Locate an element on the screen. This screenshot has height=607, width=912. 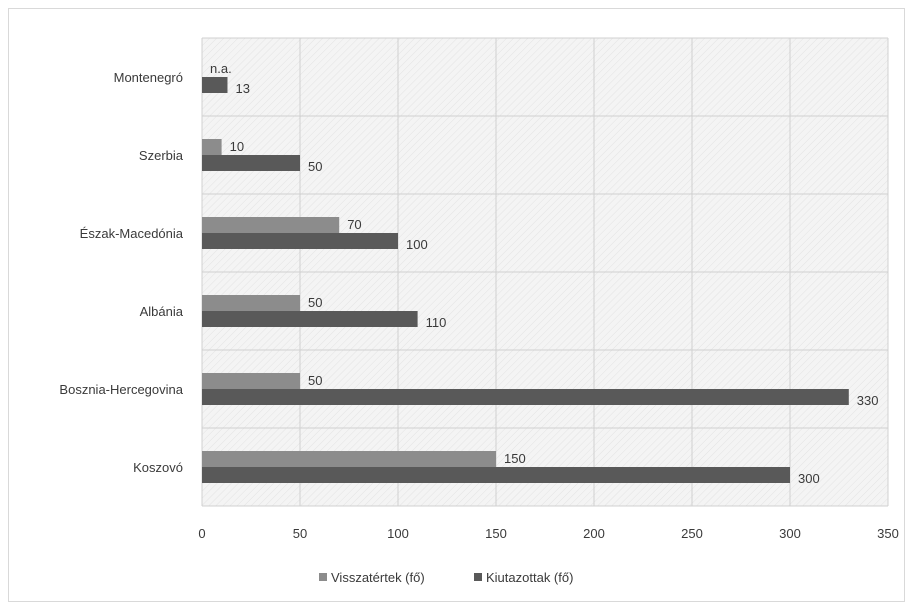
data-label: 330 is located at coordinates (868, 400).